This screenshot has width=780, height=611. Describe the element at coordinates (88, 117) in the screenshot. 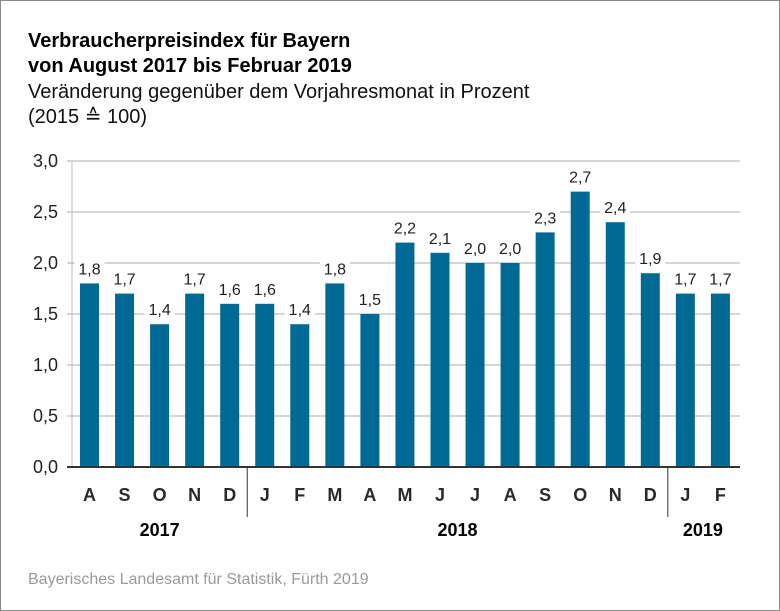

I see `subtitle-line-2: (2015 ≙ 100)` at that location.